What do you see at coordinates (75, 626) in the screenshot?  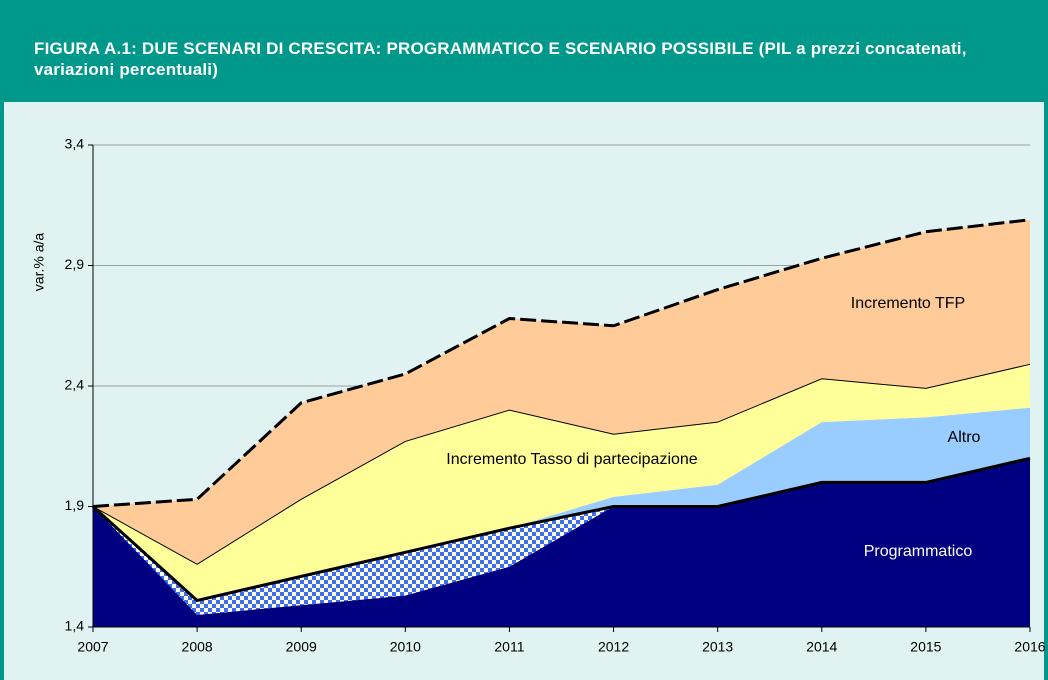 I see `y-tick-label: 1,4` at bounding box center [75, 626].